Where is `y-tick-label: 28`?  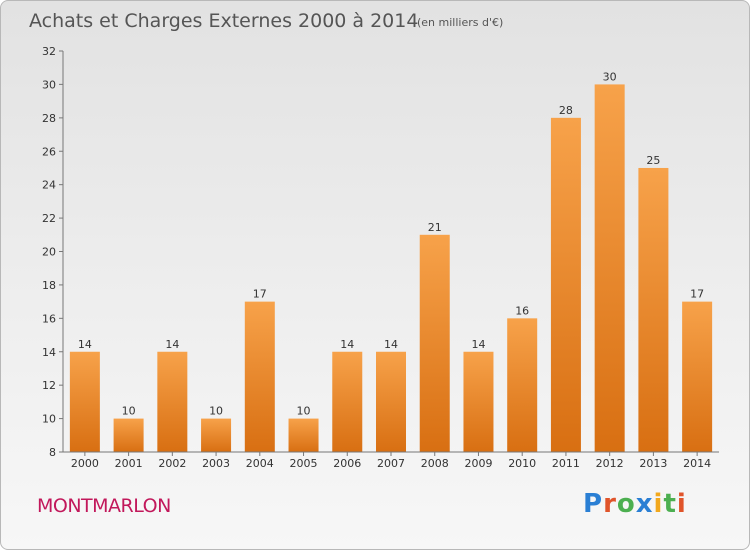
y-tick-label: 28 is located at coordinates (49, 118).